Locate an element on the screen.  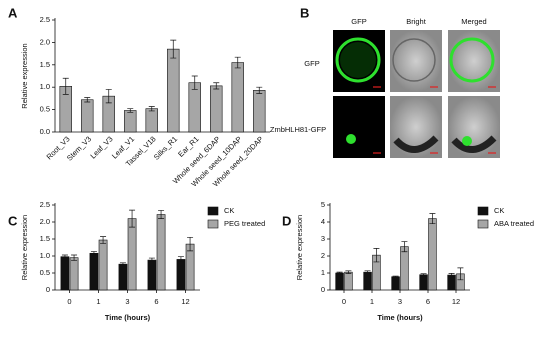
panel-label: D is located at coordinates (286, 220).